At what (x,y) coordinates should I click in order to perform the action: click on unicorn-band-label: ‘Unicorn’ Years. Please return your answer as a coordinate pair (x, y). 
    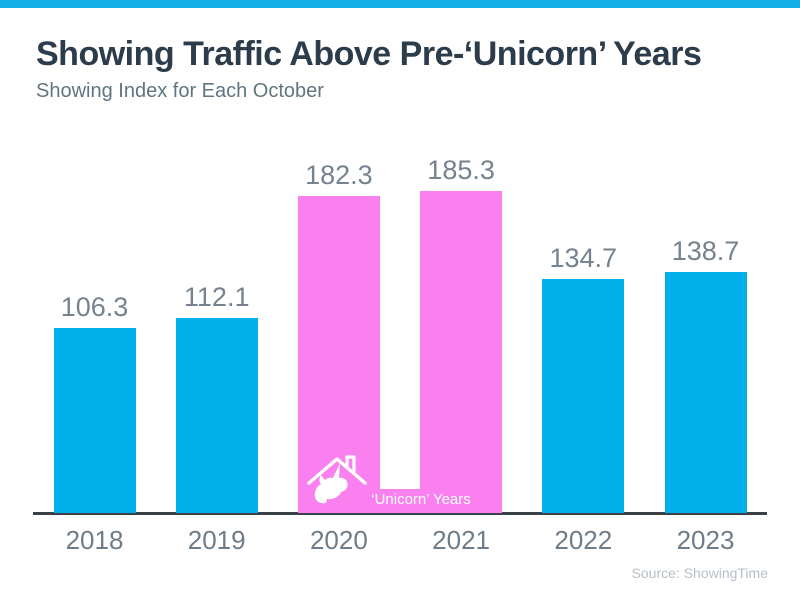
    Looking at the image, I should click on (421, 499).